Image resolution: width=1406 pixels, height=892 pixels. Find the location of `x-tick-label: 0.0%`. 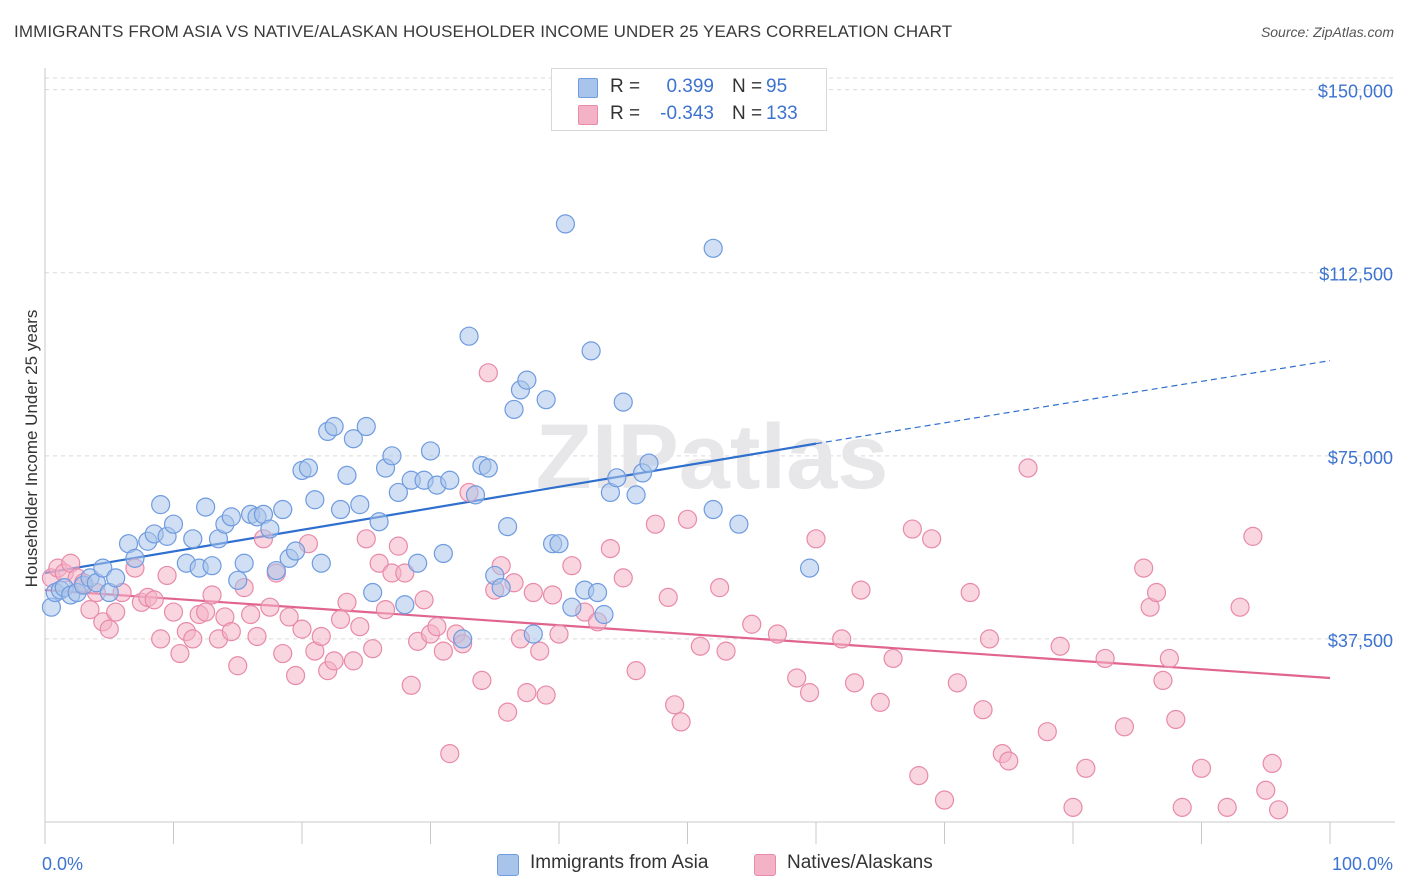

x-tick-label: 0.0% is located at coordinates (62, 864).